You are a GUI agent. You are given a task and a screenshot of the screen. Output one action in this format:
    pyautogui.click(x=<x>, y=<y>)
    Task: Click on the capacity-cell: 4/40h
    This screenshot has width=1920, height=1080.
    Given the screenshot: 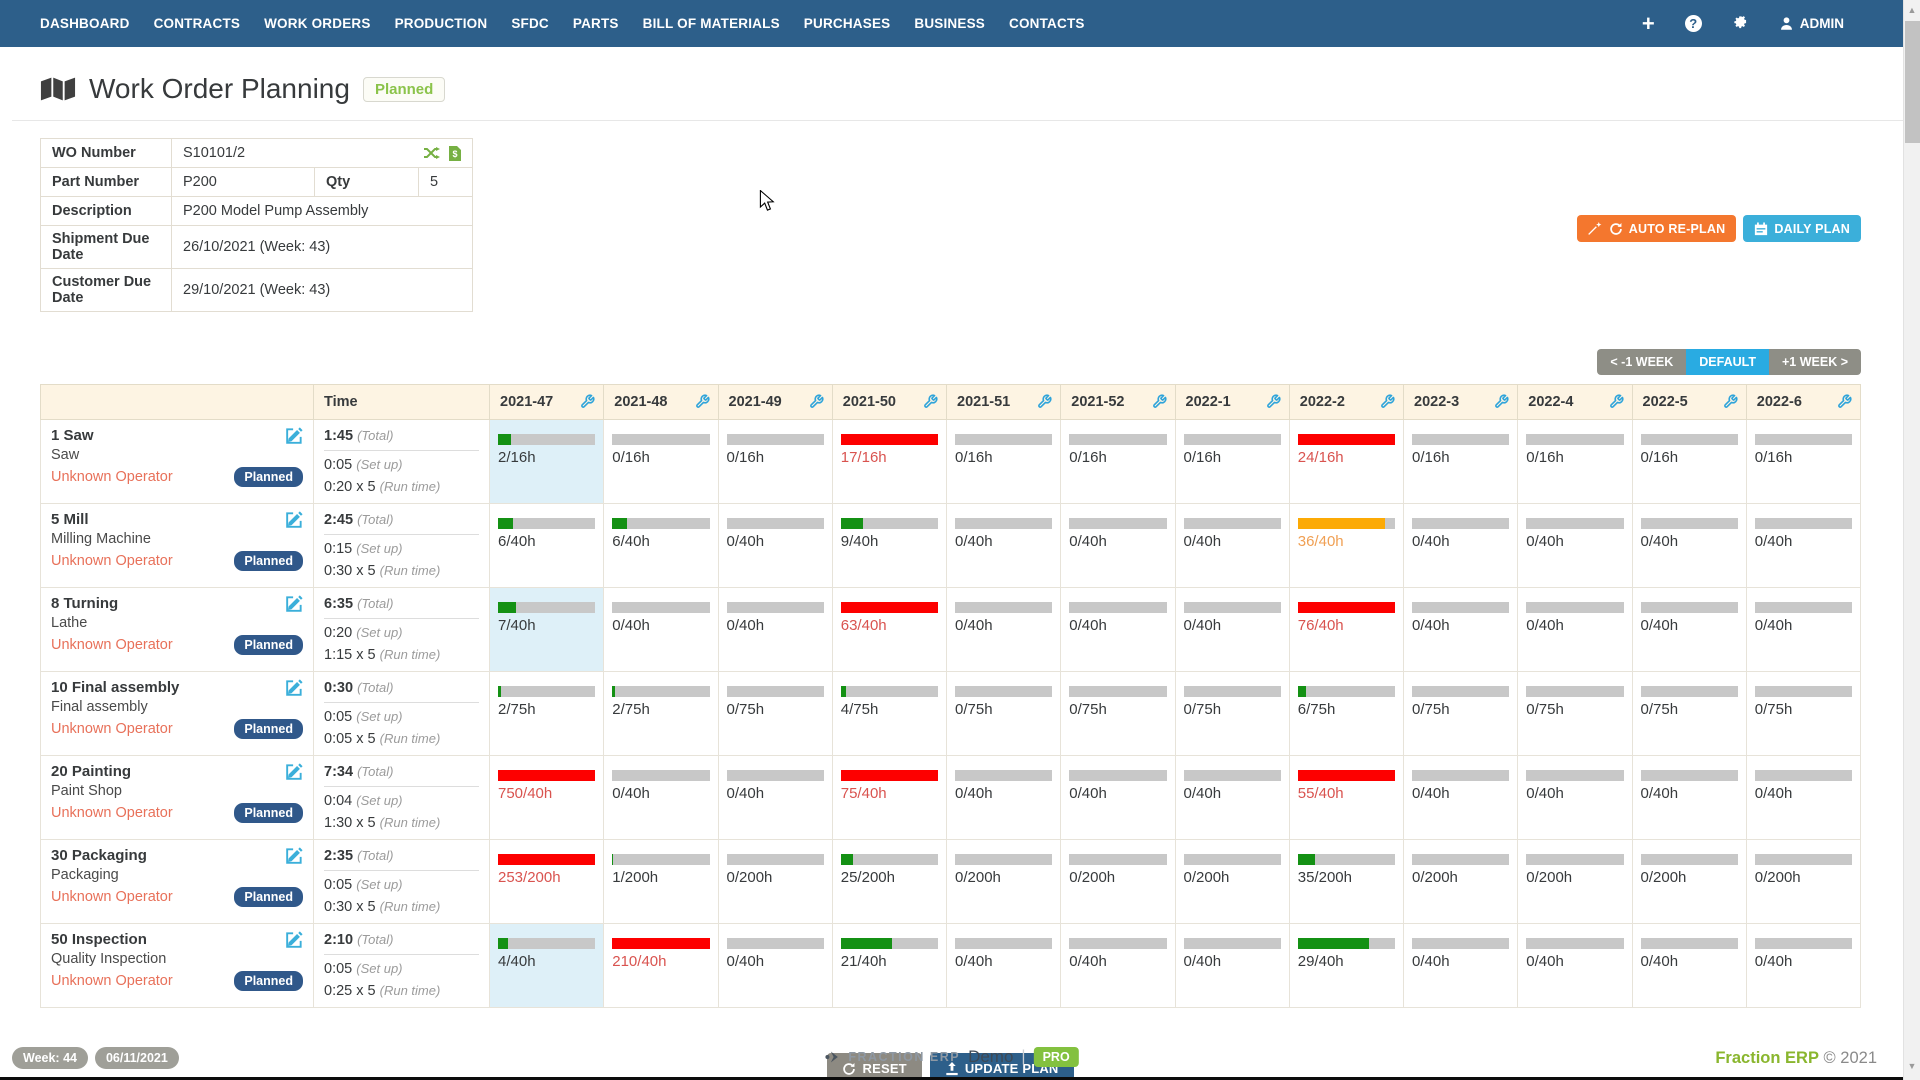 What is the action you would take?
    pyautogui.click(x=546, y=965)
    